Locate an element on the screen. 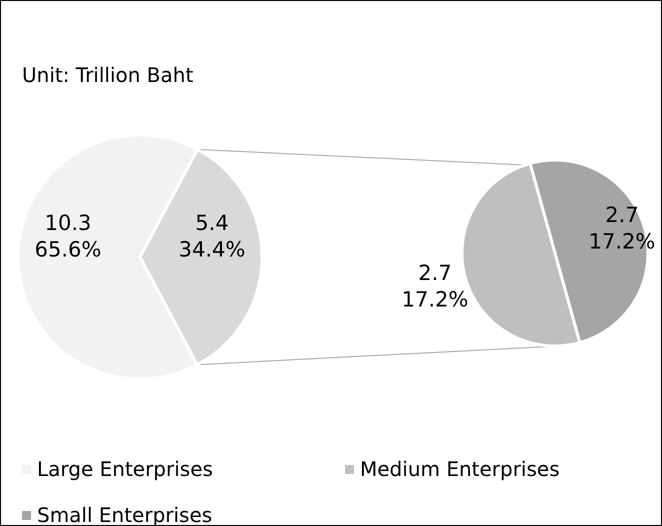 Image resolution: width=662 pixels, height=526 pixels. chart-title: Unit: Trillion Baht is located at coordinates (108, 75).